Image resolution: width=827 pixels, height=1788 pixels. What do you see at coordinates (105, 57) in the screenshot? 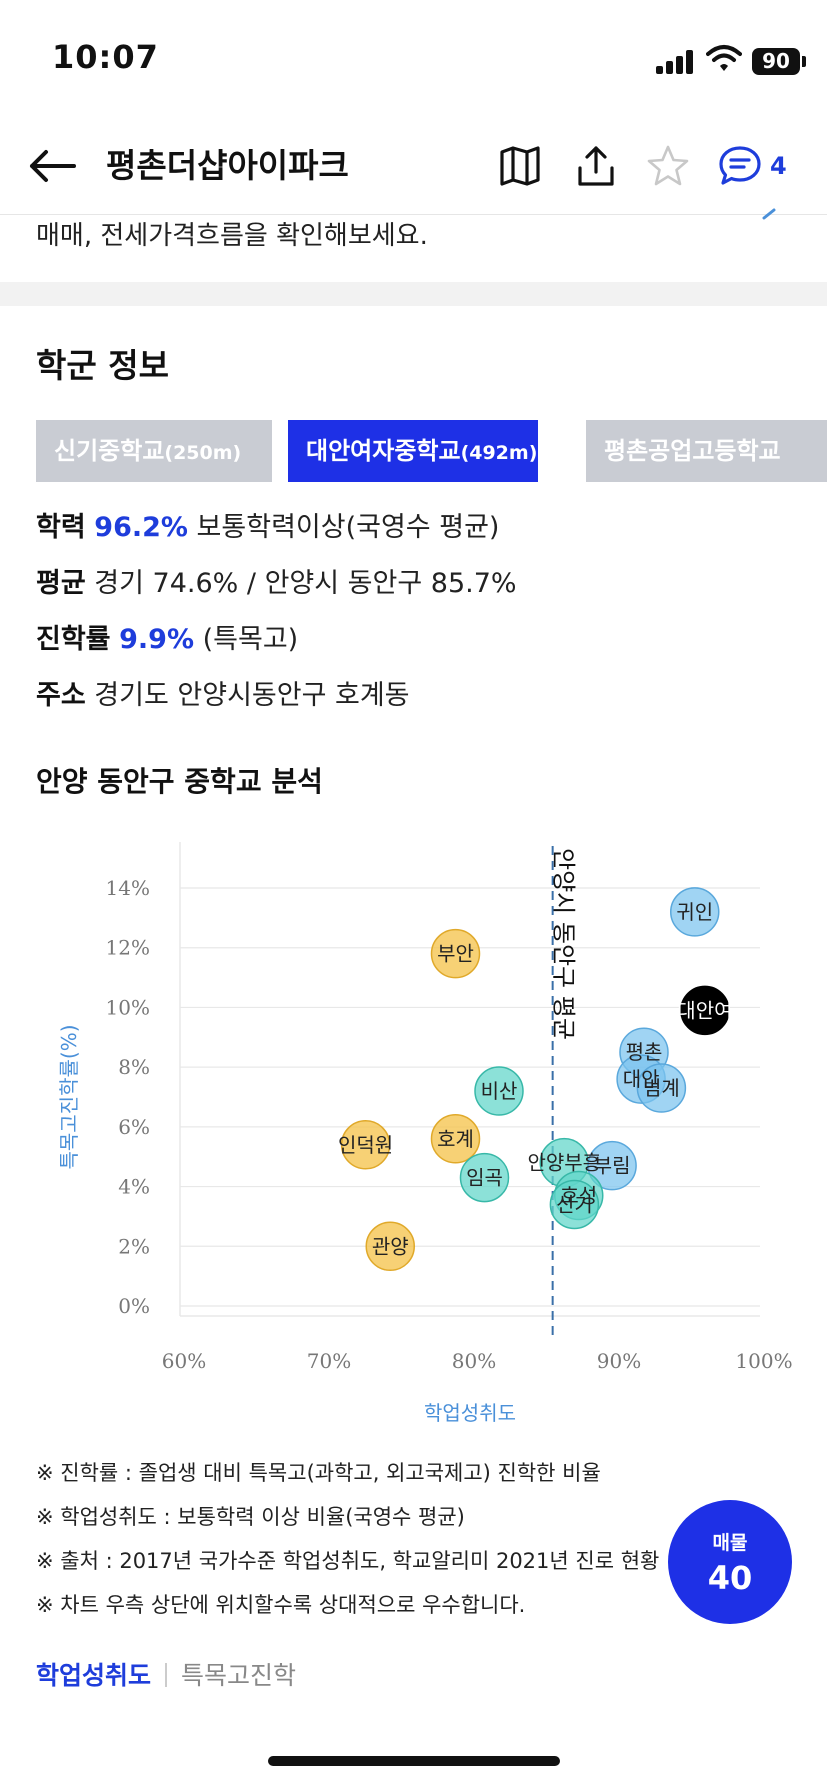
I see `status-time: 10:07` at bounding box center [105, 57].